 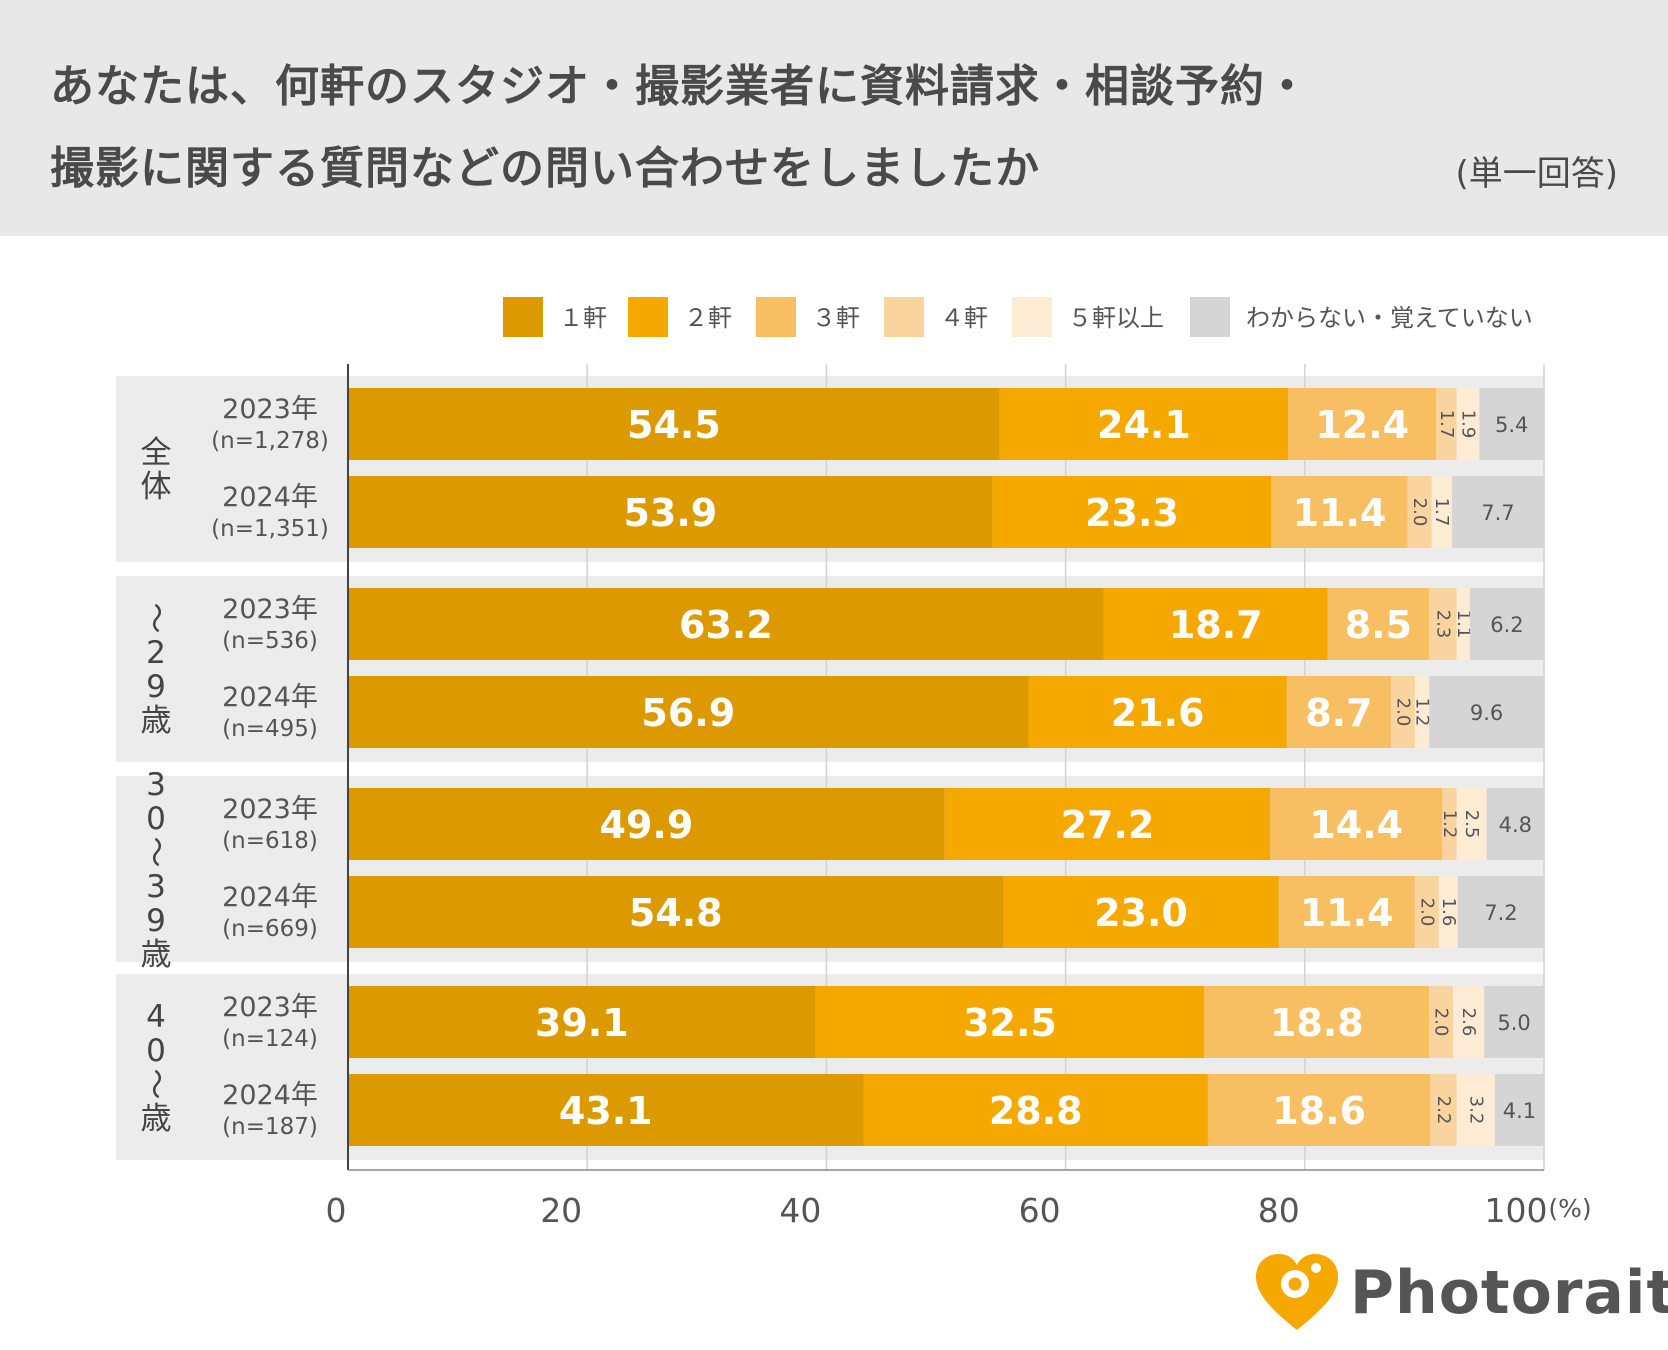 I want to click on data-label: 7.2, so click(x=1500, y=913).